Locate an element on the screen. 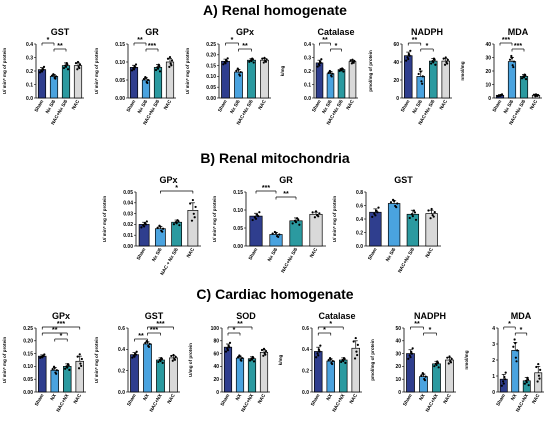 This screenshot has height=434, width=550. chart-title: GST is located at coordinates (403, 180).